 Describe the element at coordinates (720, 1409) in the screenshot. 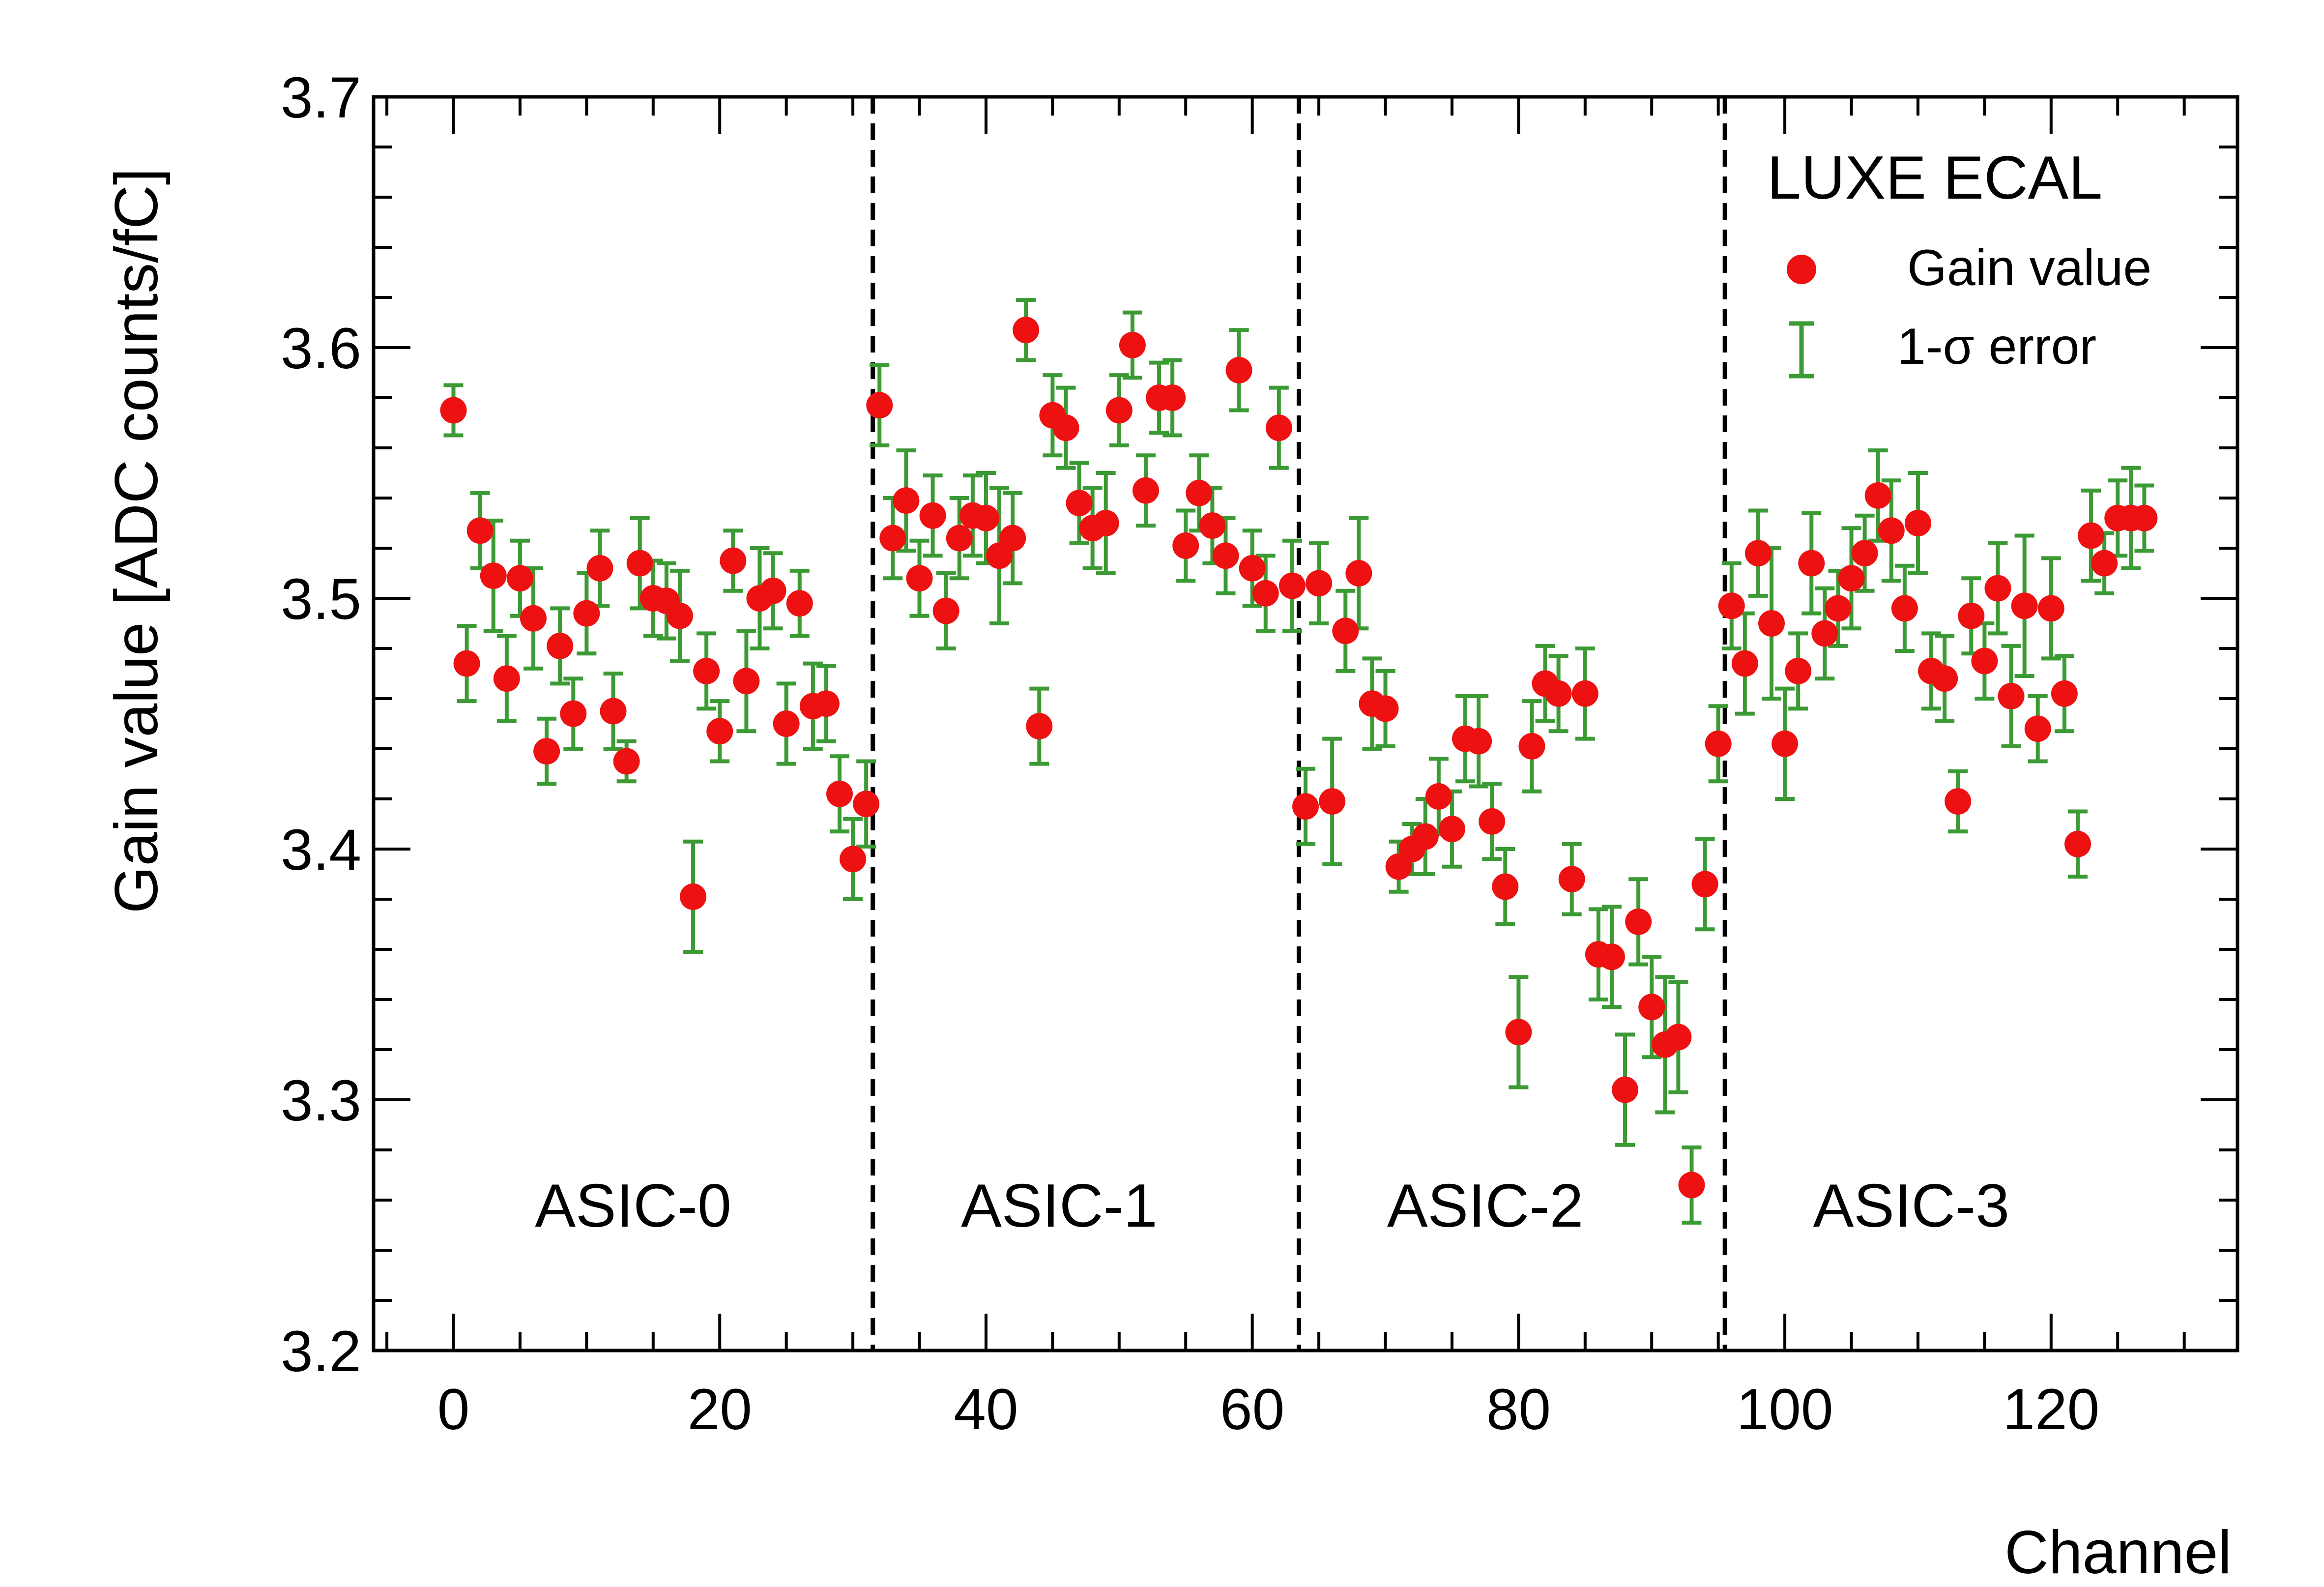

I see `x-tick-label: 20` at that location.